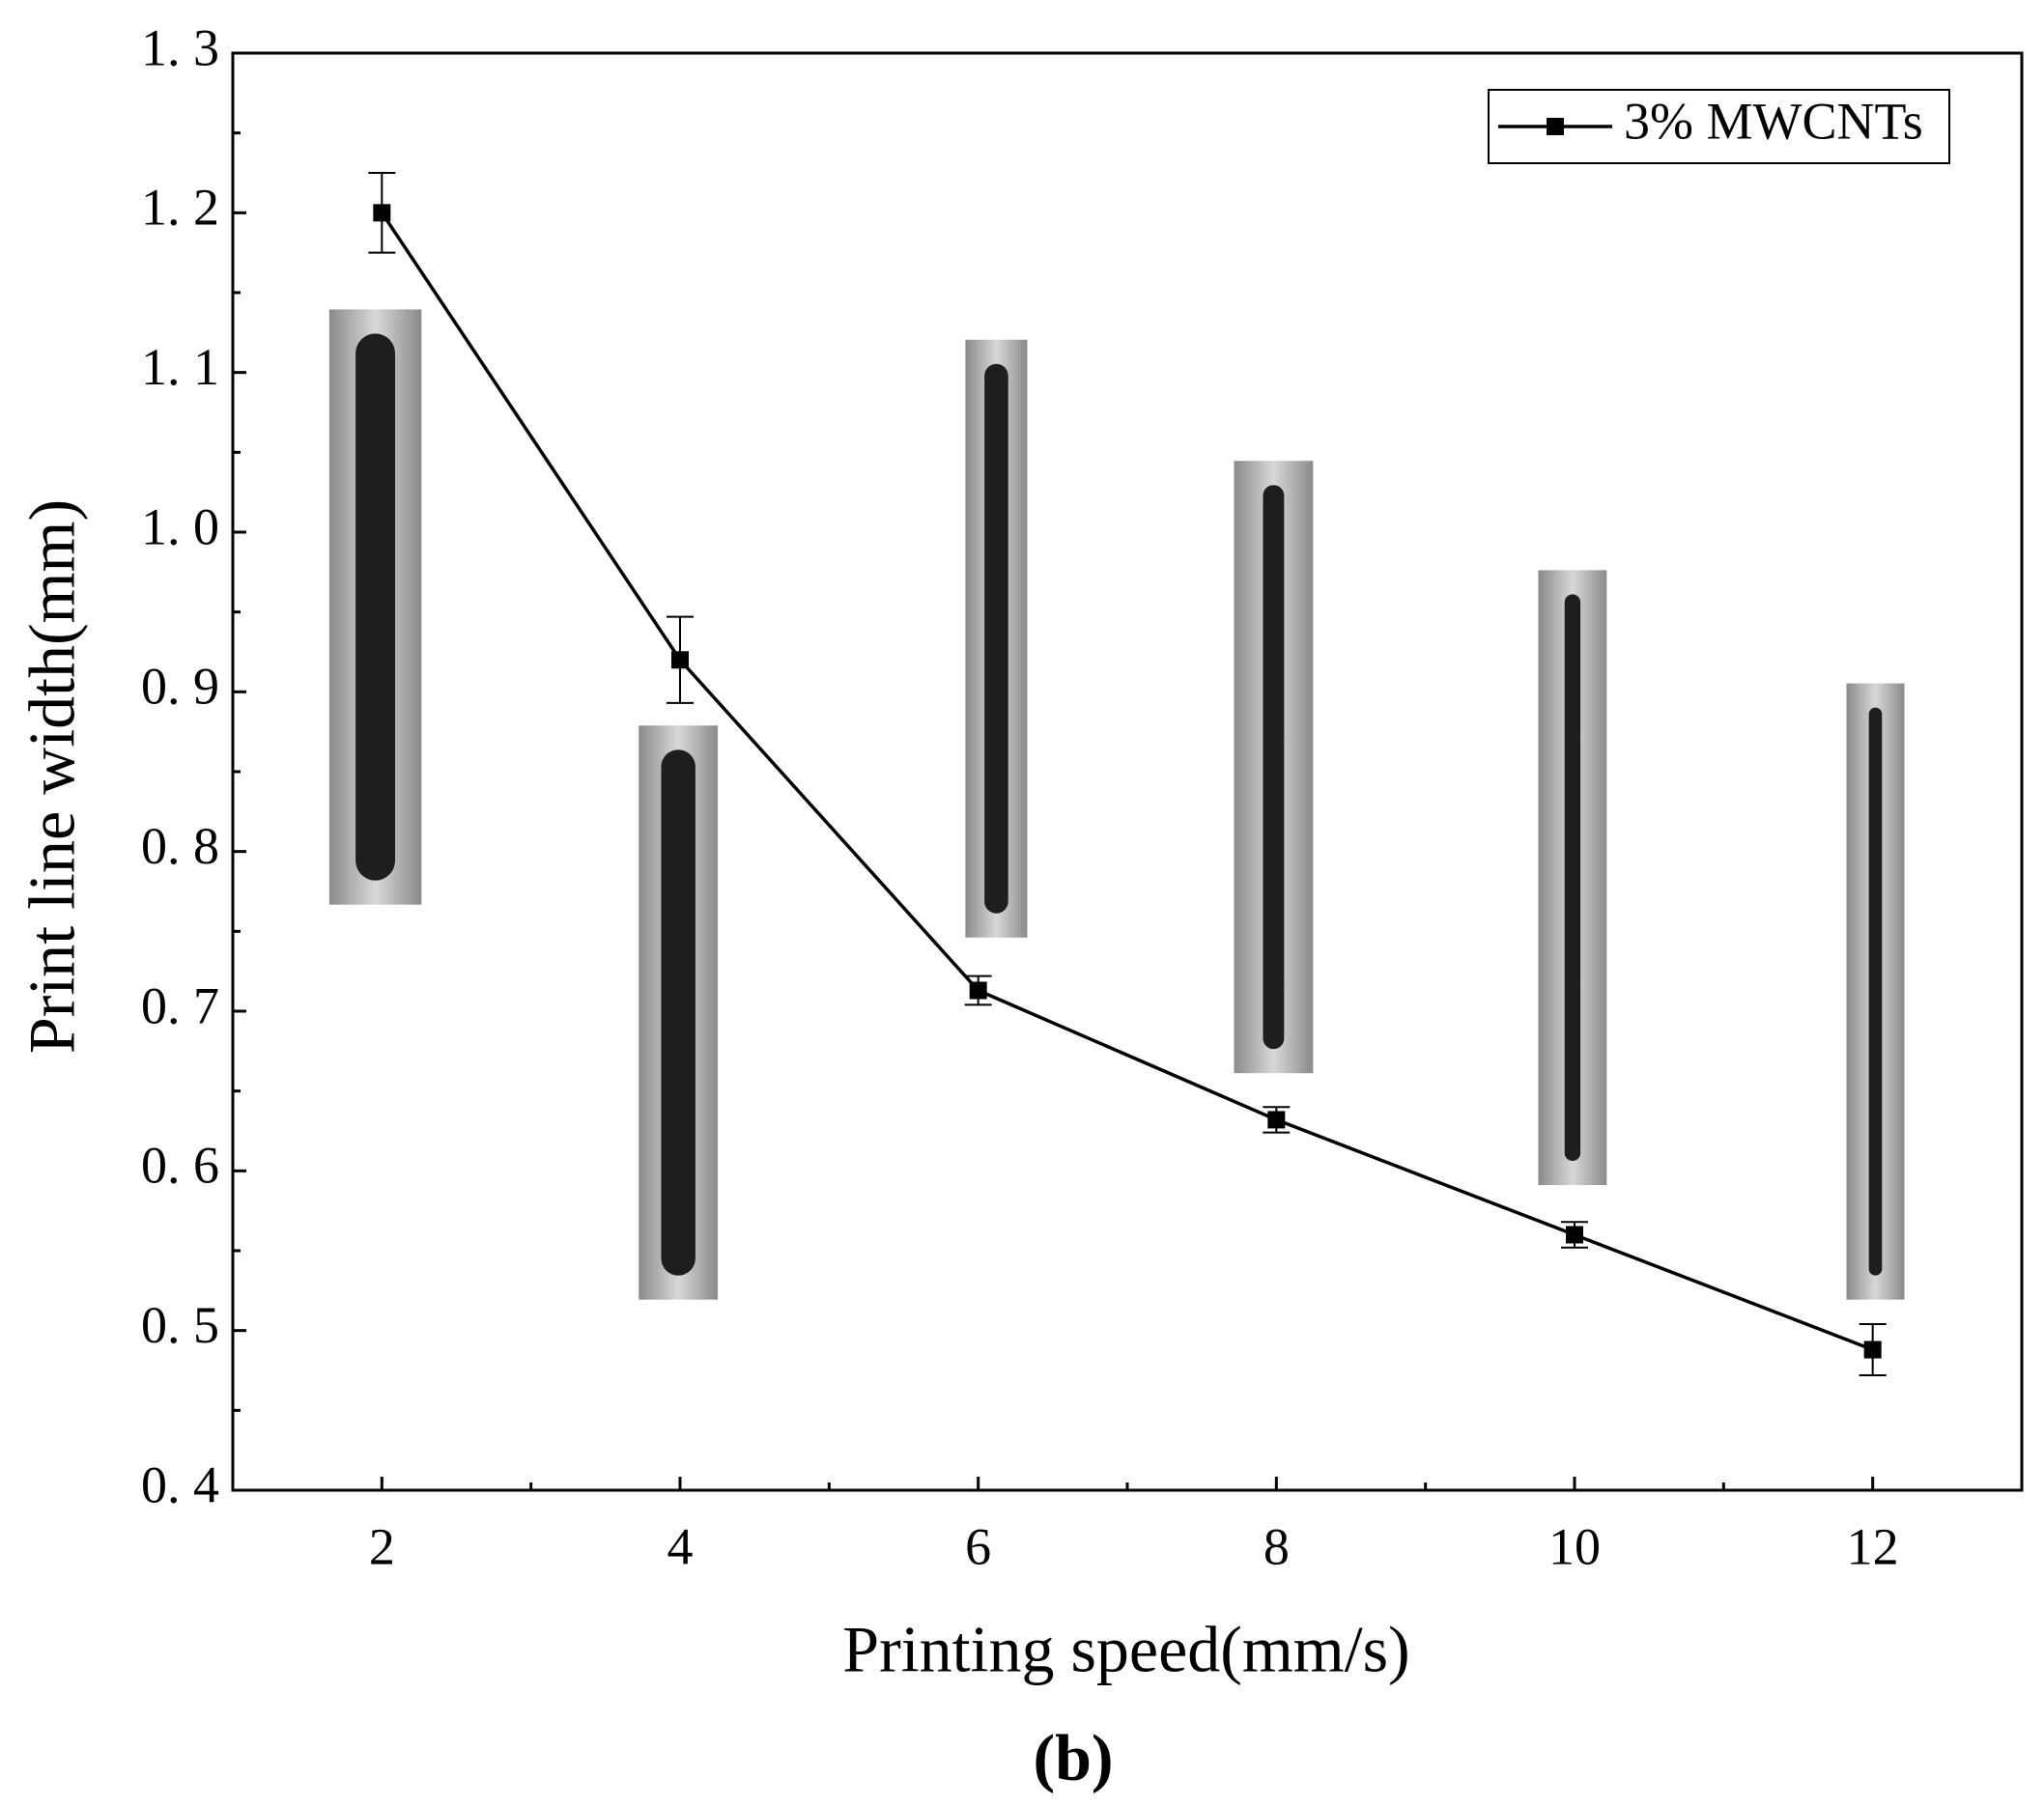 The width and height of the screenshot is (2044, 1807). Describe the element at coordinates (978, 1546) in the screenshot. I see `x-tick-label: 6` at that location.